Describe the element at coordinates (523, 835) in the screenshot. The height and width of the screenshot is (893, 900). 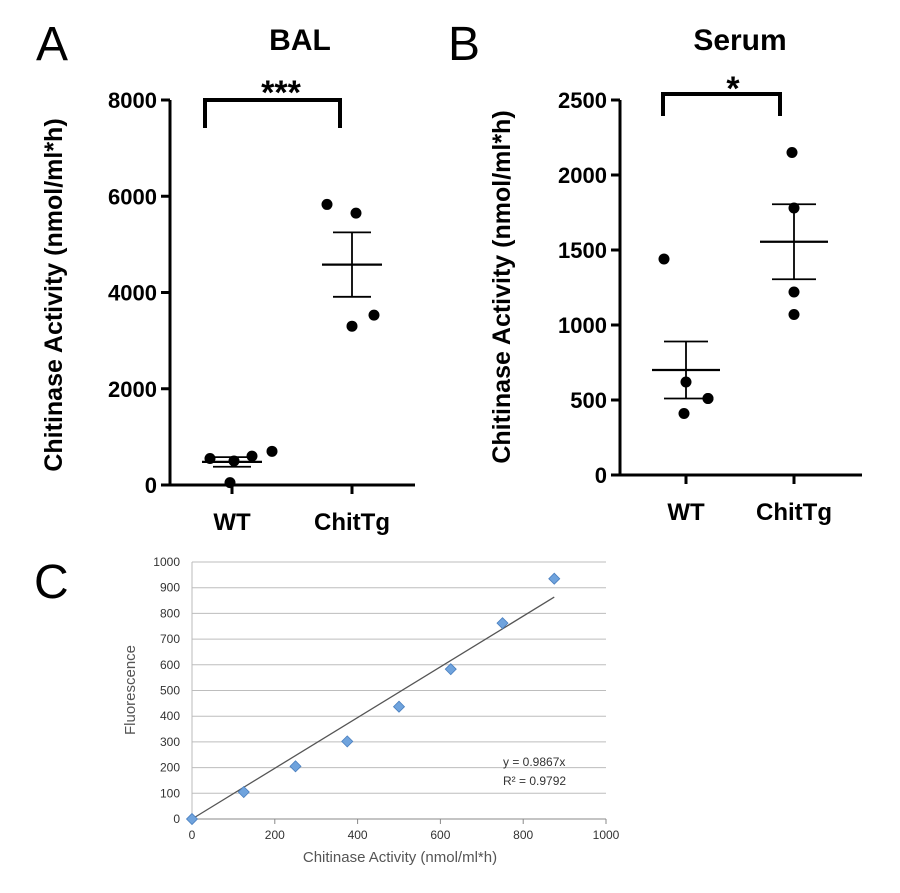
I see `x-tick-label: 800` at that location.